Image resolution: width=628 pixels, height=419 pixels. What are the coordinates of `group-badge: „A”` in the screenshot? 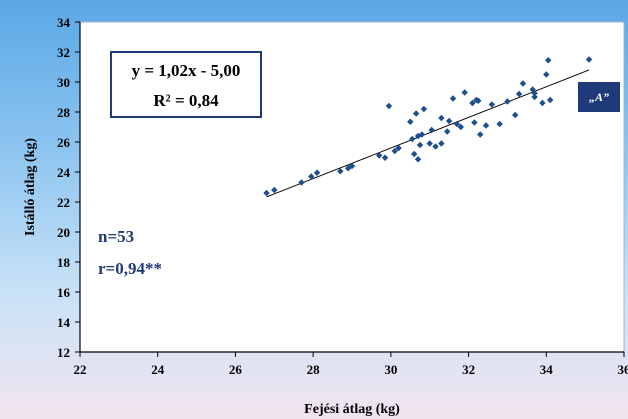 It's located at (599, 97).